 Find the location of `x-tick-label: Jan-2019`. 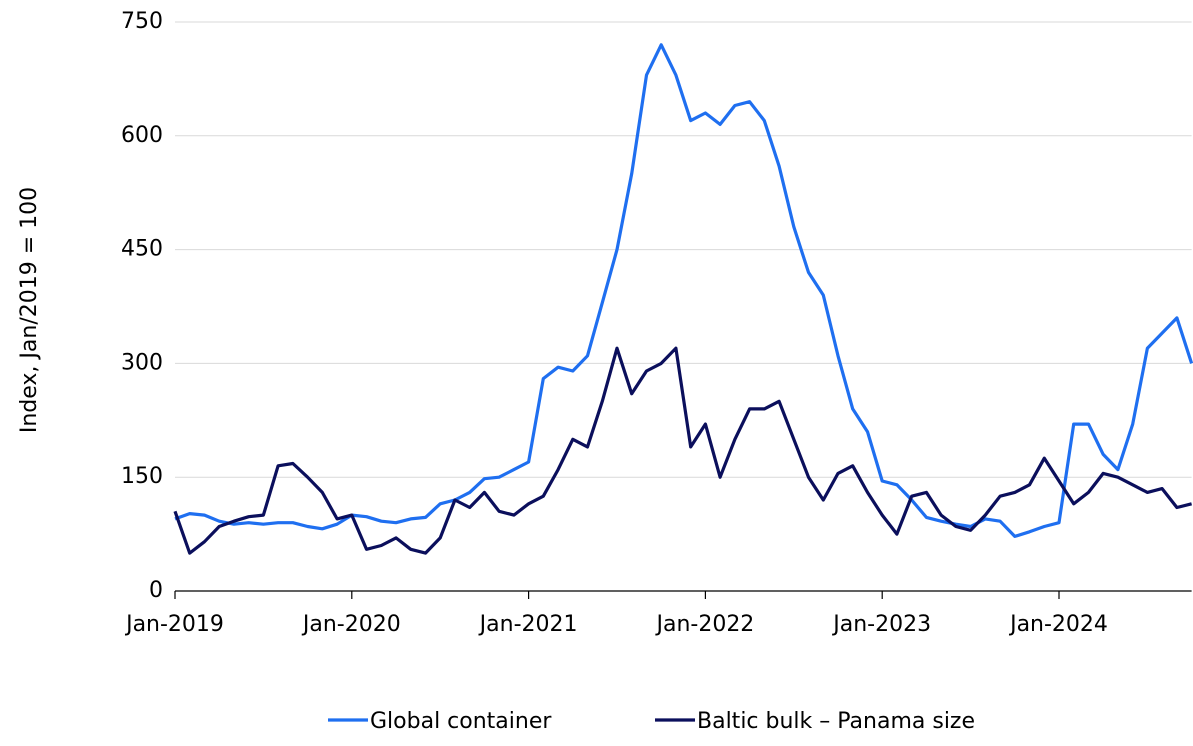

x-tick-label: Jan-2019 is located at coordinates (174, 624).